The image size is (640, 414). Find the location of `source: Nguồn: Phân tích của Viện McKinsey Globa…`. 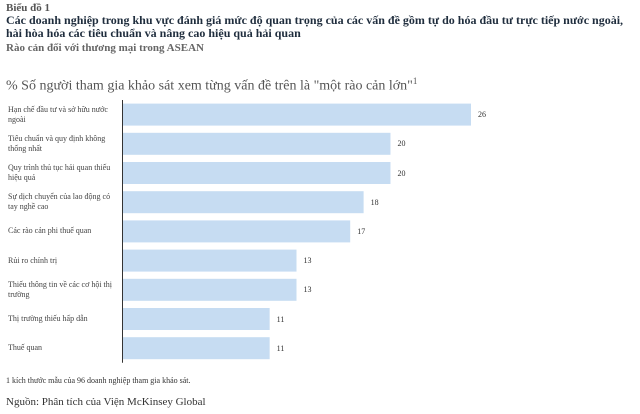

source: Nguồn: Phân tích của Viện McKinsey Globa… is located at coordinates (106, 402).